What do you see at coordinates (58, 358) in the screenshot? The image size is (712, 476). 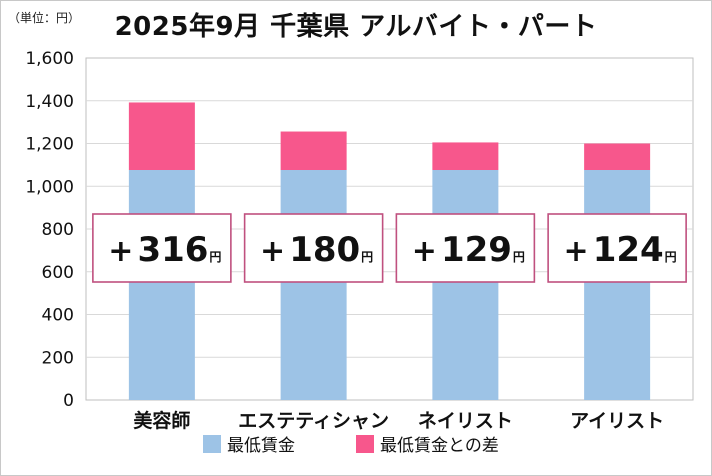 I see `y-tick-label: 200` at bounding box center [58, 358].